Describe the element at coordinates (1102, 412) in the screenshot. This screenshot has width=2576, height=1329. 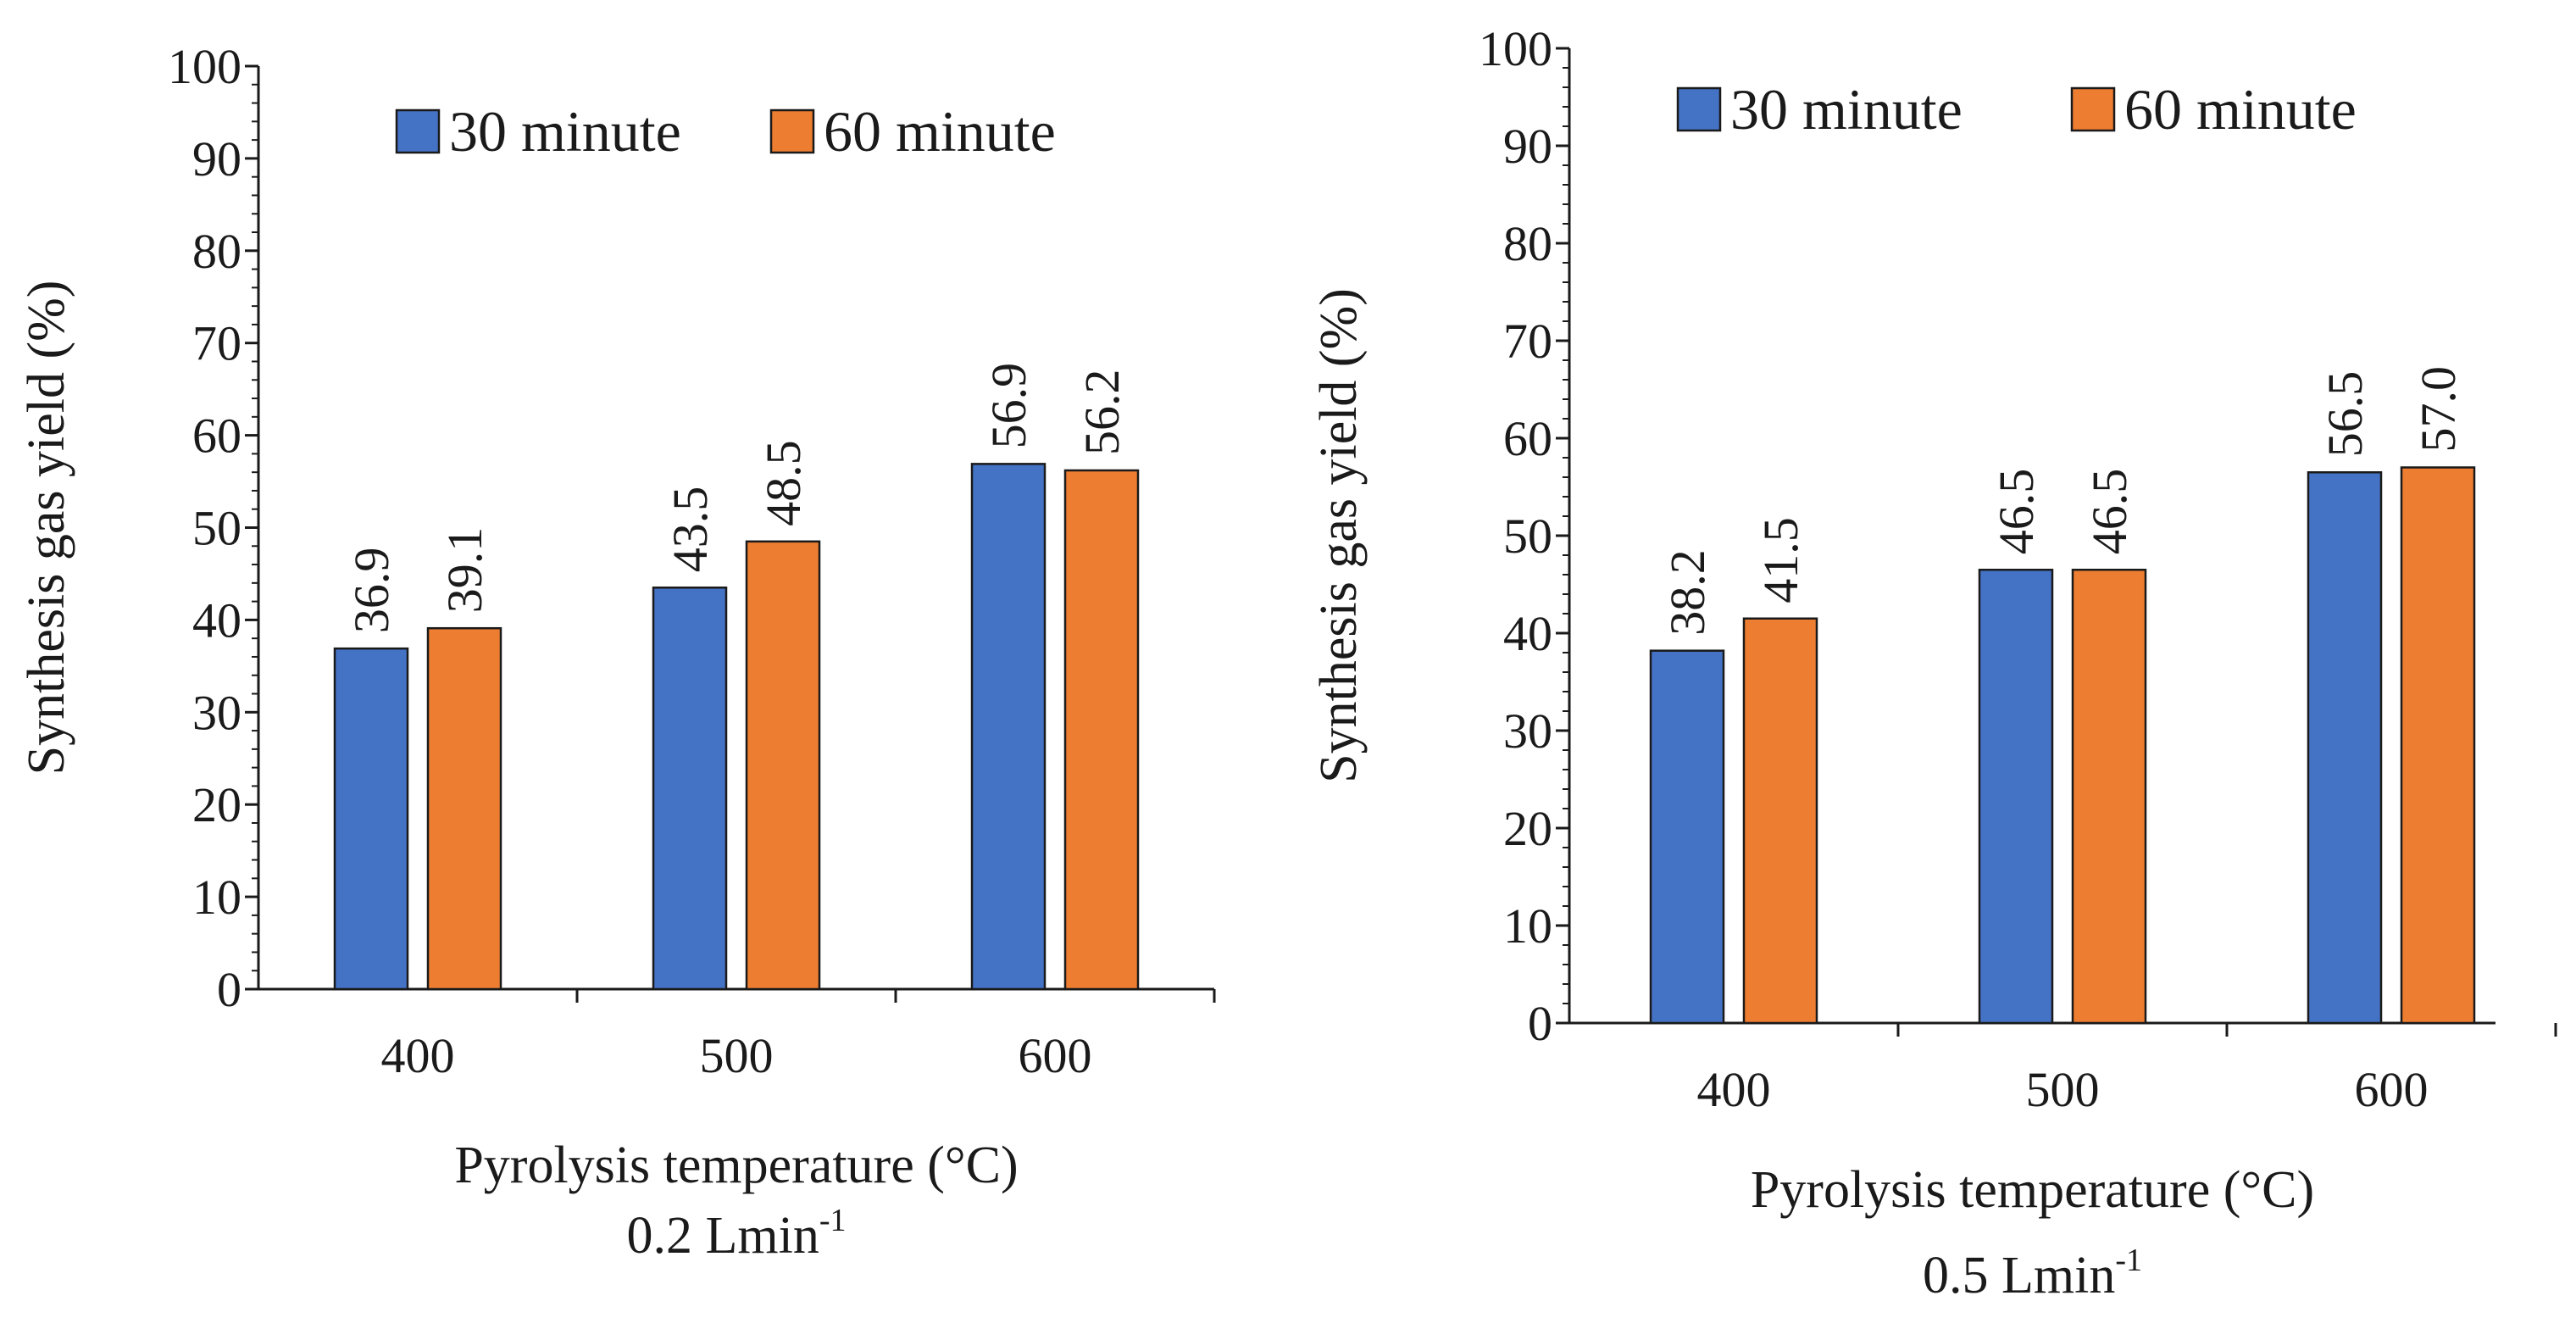
I see `bar-value-label: 56.2` at that location.